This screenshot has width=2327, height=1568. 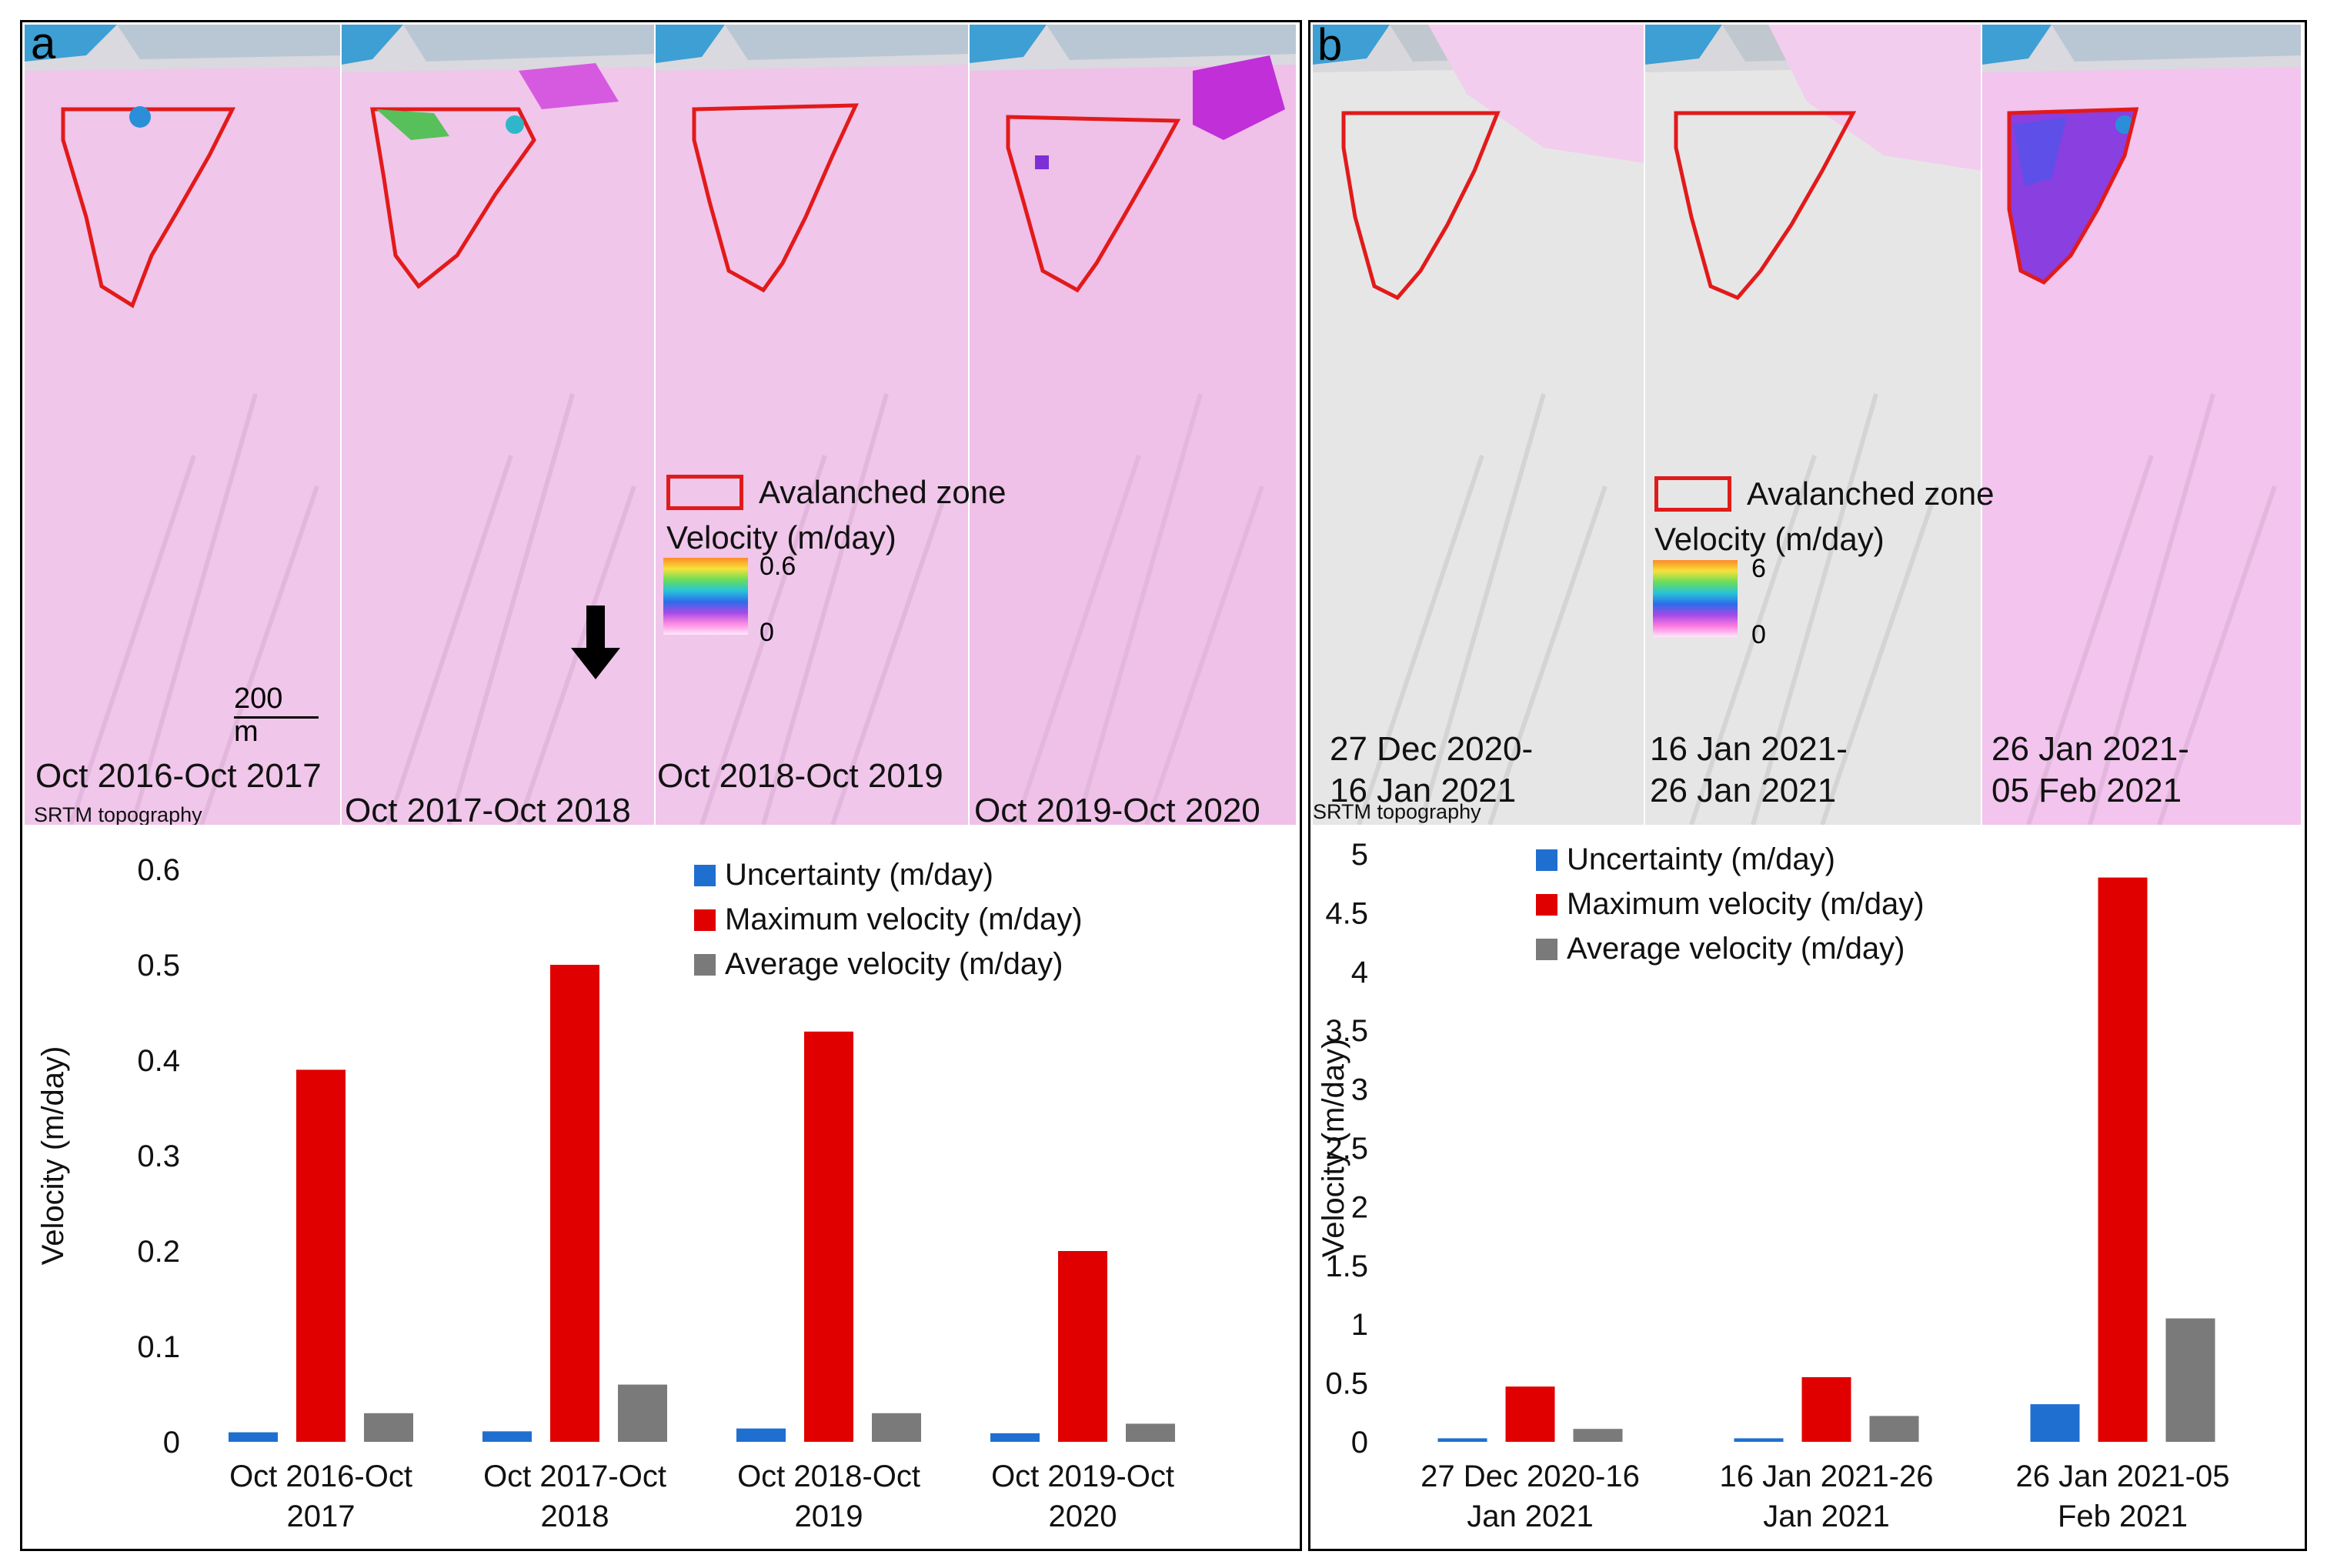 I want to click on y-tick-label: 4, so click(x=1359, y=972).